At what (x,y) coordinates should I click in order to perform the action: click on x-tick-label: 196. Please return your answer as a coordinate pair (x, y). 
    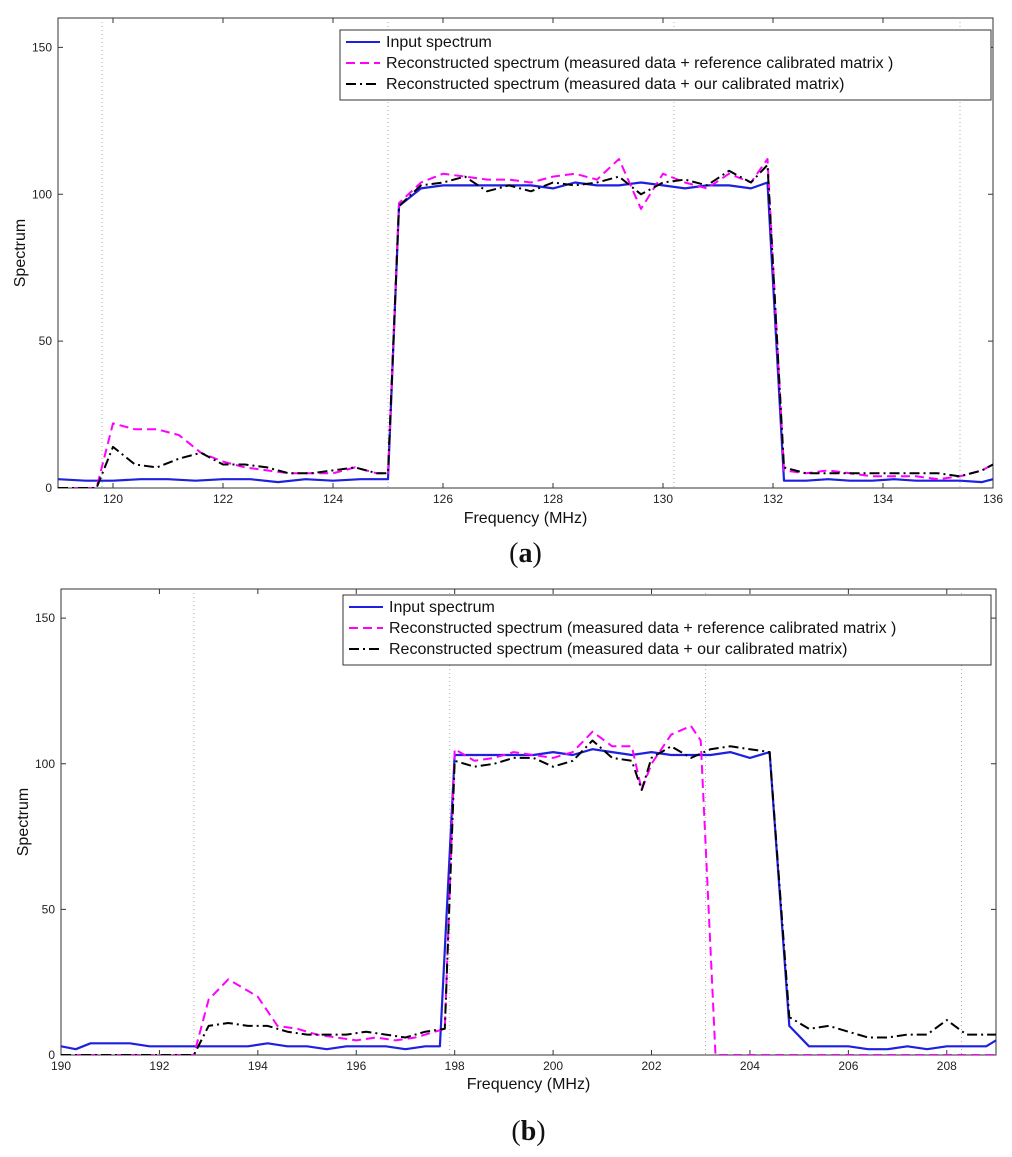
    Looking at the image, I should click on (356, 1066).